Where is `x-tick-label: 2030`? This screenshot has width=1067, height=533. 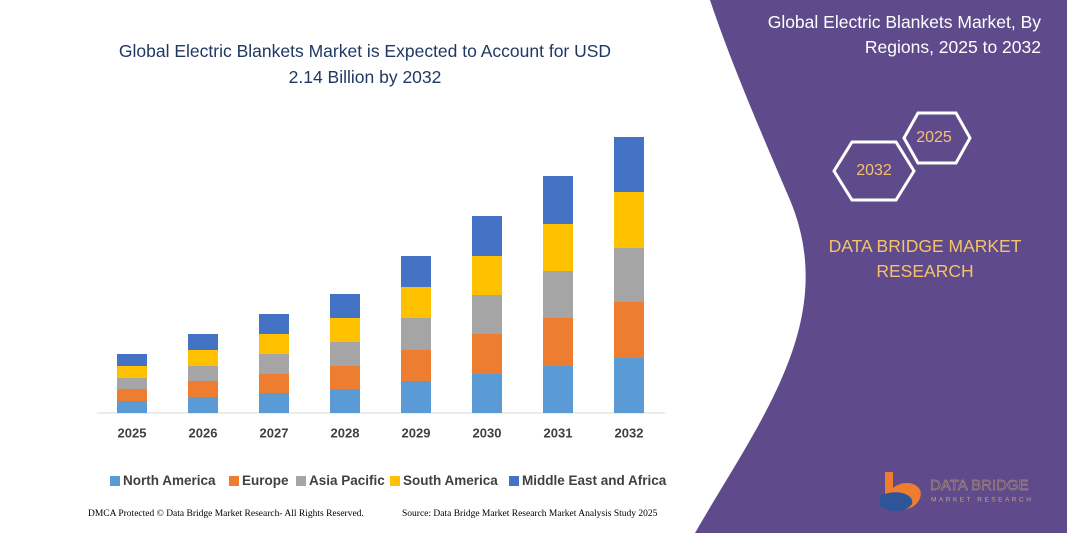
x-tick-label: 2030 is located at coordinates (487, 432).